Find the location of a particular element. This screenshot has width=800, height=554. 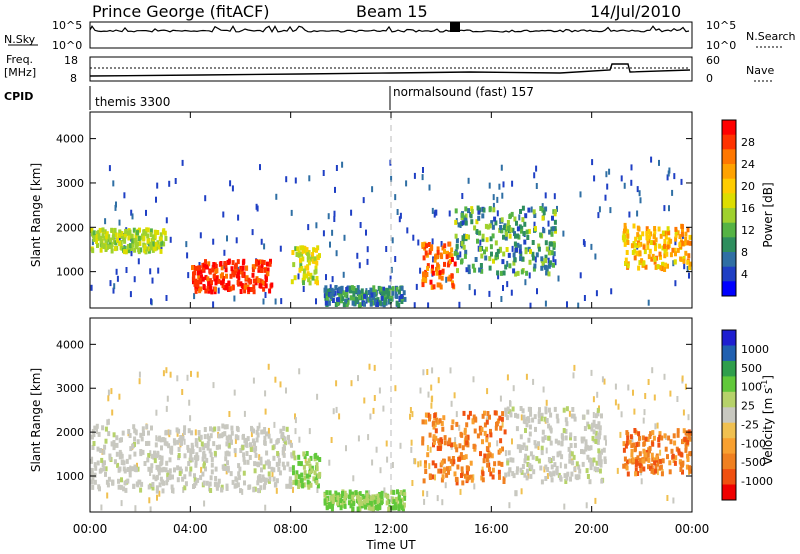

freq-tick-bottom: 8 is located at coordinates (73, 78).